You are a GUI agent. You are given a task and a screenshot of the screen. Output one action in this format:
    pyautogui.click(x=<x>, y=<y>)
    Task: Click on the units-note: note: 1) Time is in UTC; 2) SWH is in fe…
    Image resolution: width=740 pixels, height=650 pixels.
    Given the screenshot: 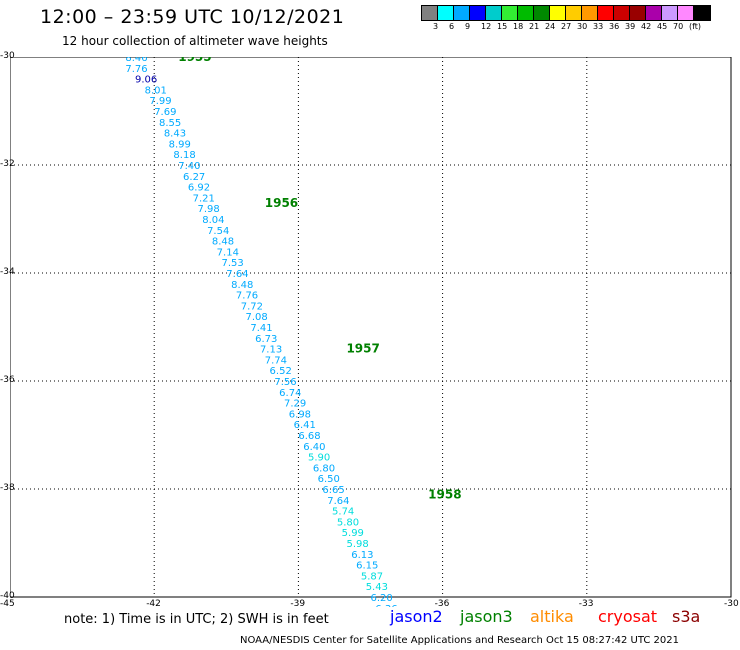 What is the action you would take?
    pyautogui.click(x=196, y=619)
    